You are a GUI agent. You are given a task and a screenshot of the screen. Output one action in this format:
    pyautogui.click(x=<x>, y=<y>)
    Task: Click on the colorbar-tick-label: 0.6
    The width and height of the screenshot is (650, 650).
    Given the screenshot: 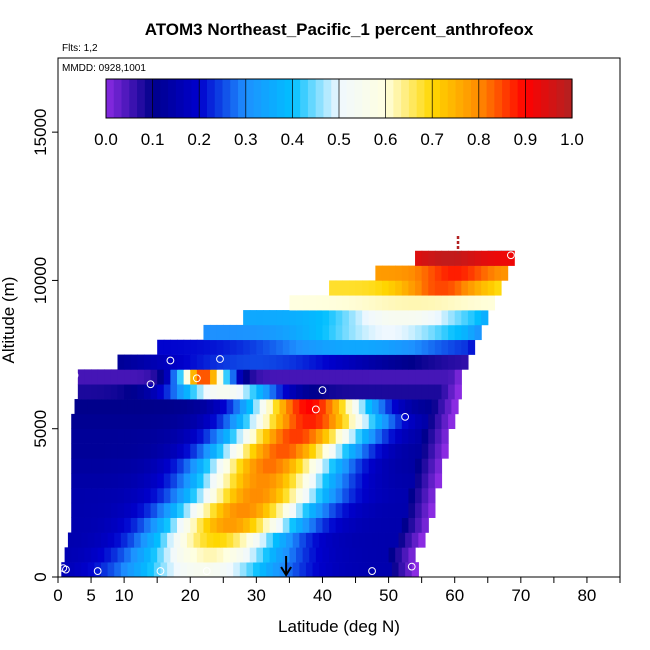 What is the action you would take?
    pyautogui.click(x=386, y=139)
    